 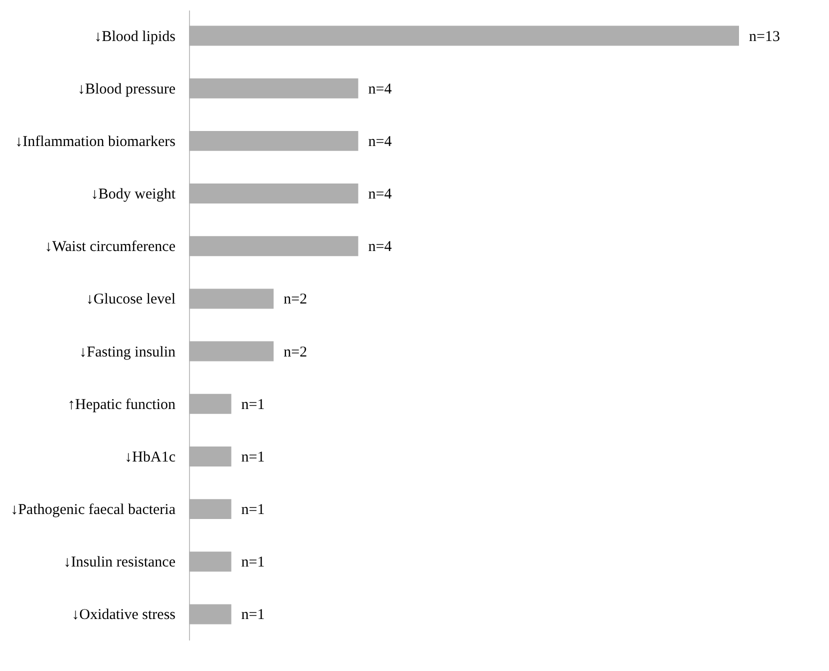 I want to click on y-tick-label: ↓Waist circumference, so click(x=110, y=247).